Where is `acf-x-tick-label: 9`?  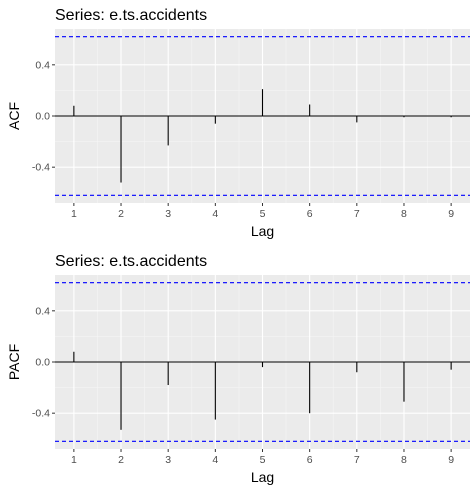 acf-x-tick-label: 9 is located at coordinates (451, 214).